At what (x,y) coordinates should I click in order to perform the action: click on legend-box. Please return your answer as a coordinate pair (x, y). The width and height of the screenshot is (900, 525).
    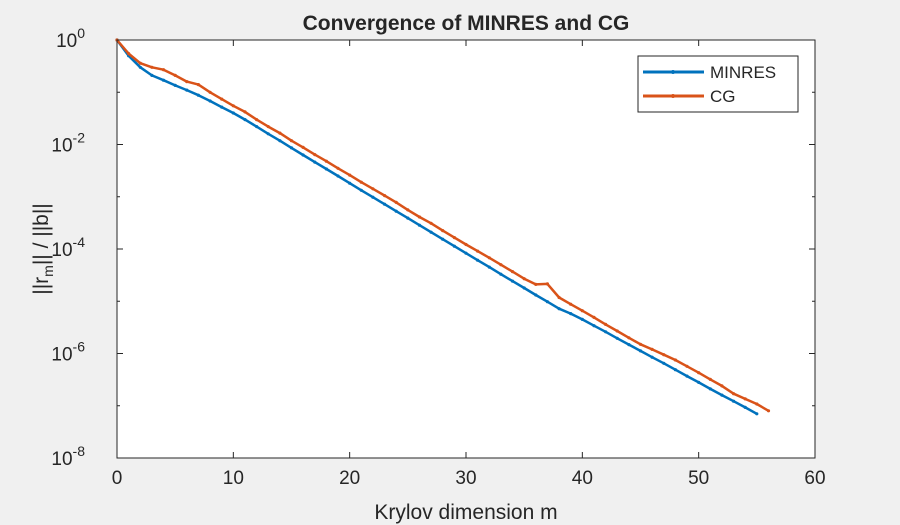
    Looking at the image, I should click on (718, 84).